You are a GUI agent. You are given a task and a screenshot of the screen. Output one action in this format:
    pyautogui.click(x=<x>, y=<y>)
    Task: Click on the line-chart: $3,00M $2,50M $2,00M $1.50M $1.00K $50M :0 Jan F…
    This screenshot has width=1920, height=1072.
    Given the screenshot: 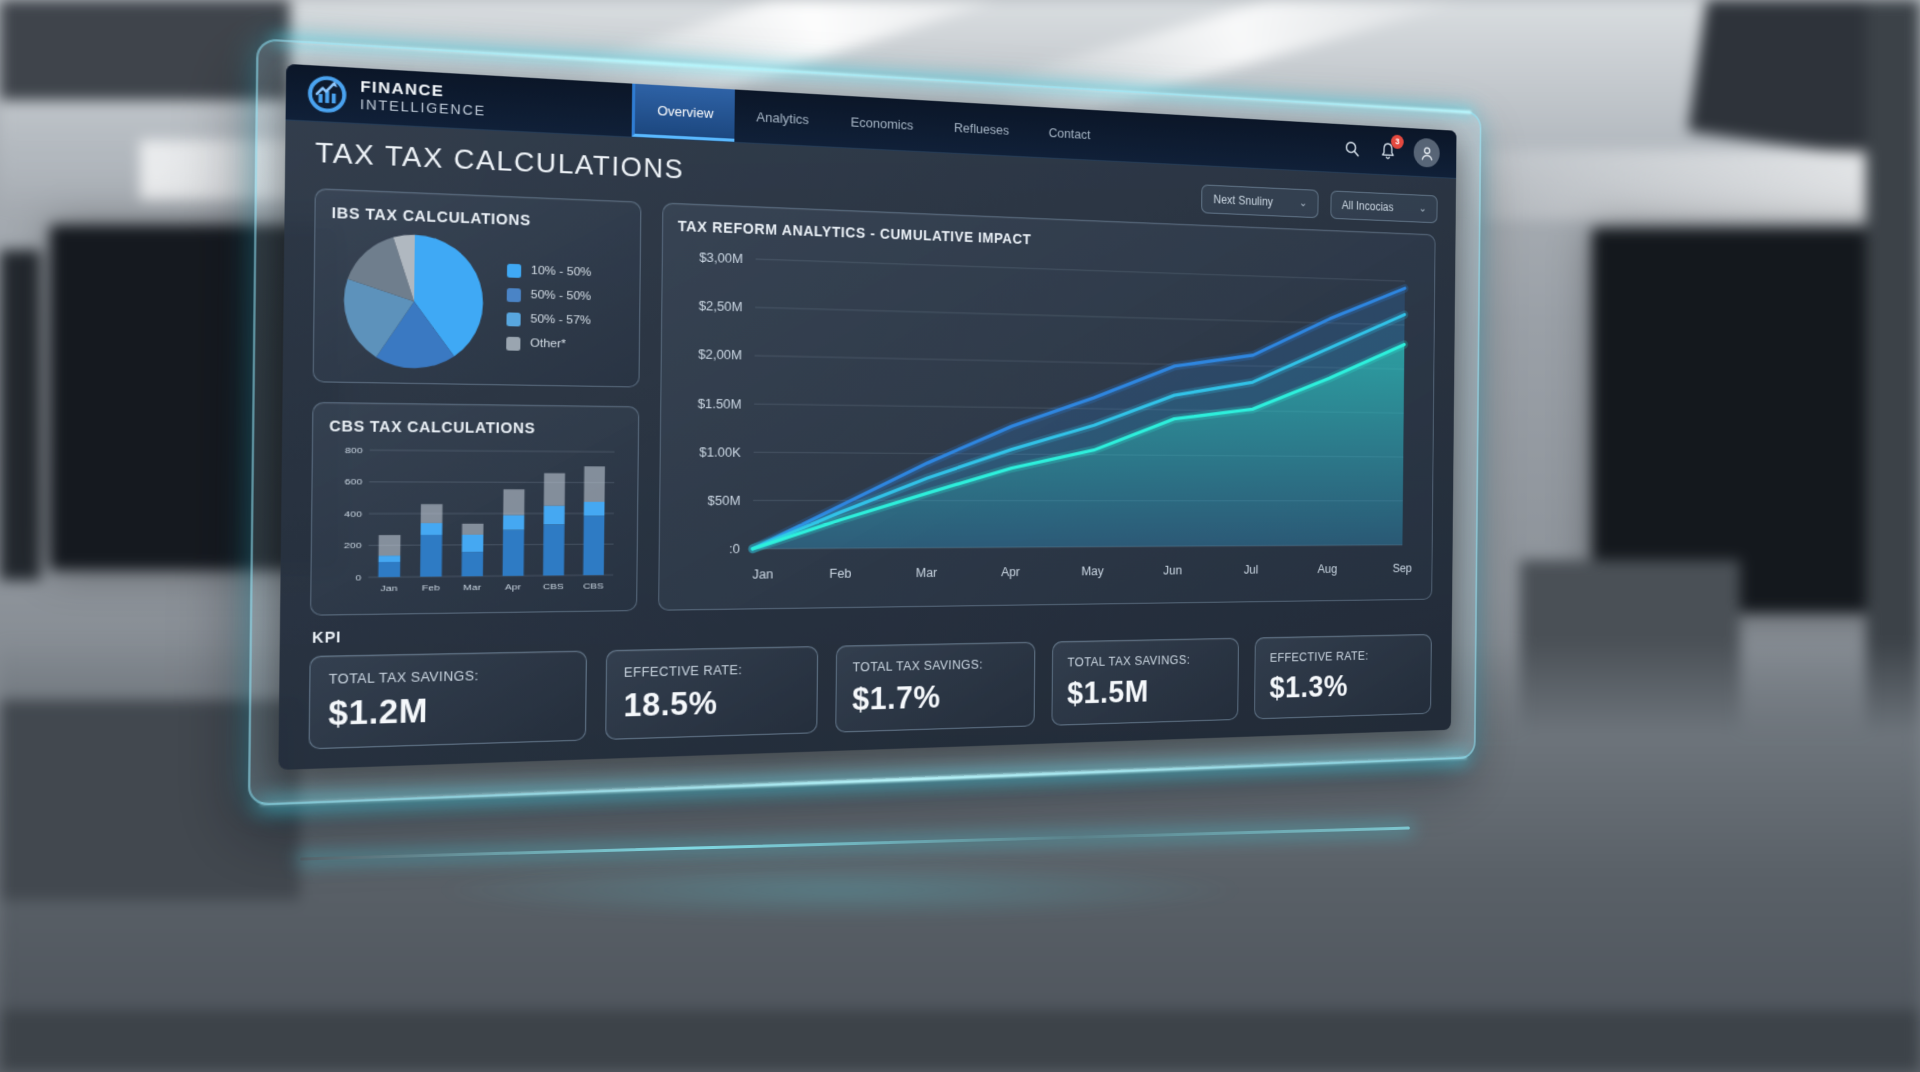 What is the action you would take?
    pyautogui.click(x=1048, y=415)
    